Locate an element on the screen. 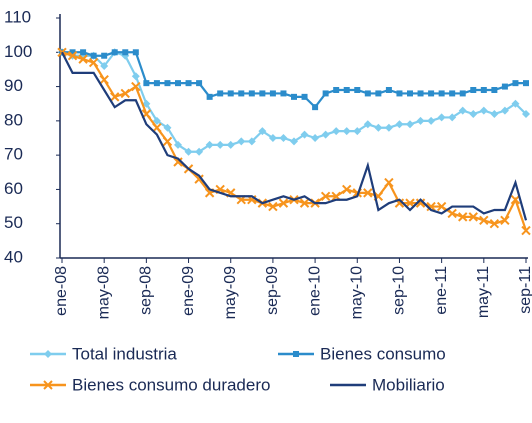 Image resolution: width=532 pixels, height=423 pixels. y-tick-label: 100 is located at coordinates (18, 51).